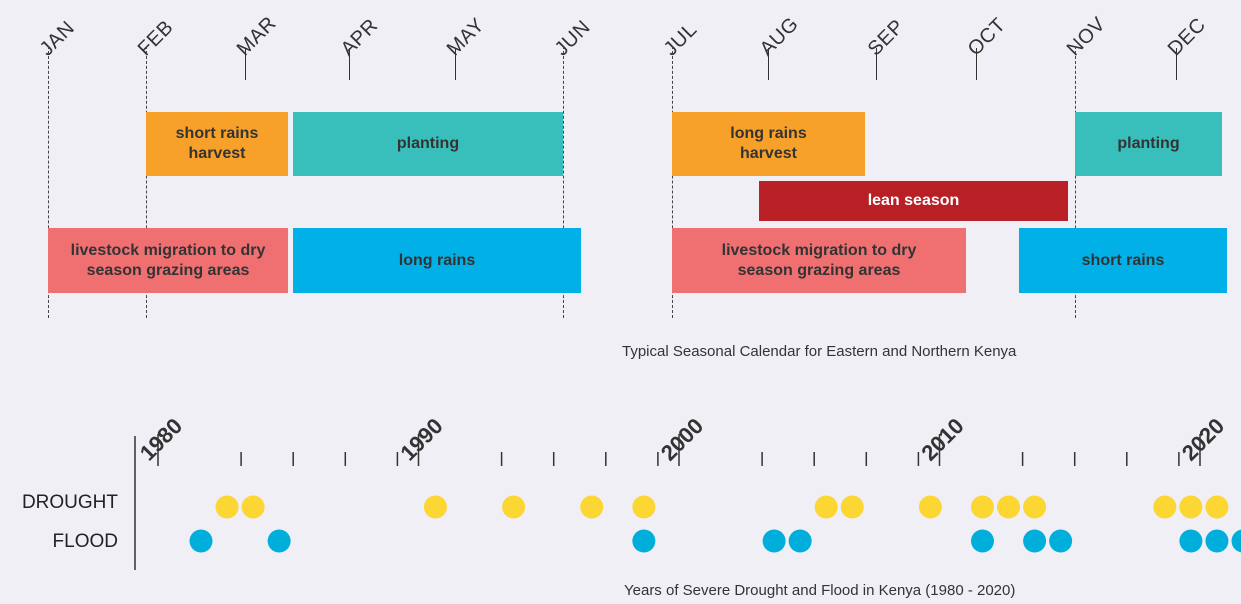  I want to click on month-divider-jan, so click(48, 182).